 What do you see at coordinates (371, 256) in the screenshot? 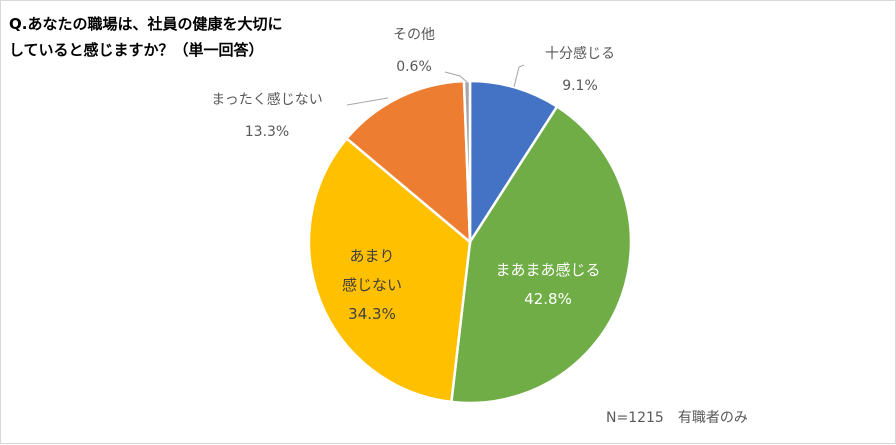
I see `label-not-much-1: あまり` at bounding box center [371, 256].